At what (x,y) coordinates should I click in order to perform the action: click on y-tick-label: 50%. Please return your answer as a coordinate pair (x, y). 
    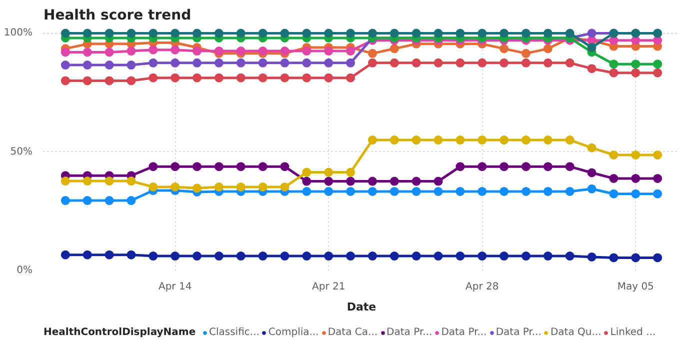
    Looking at the image, I should click on (21, 152).